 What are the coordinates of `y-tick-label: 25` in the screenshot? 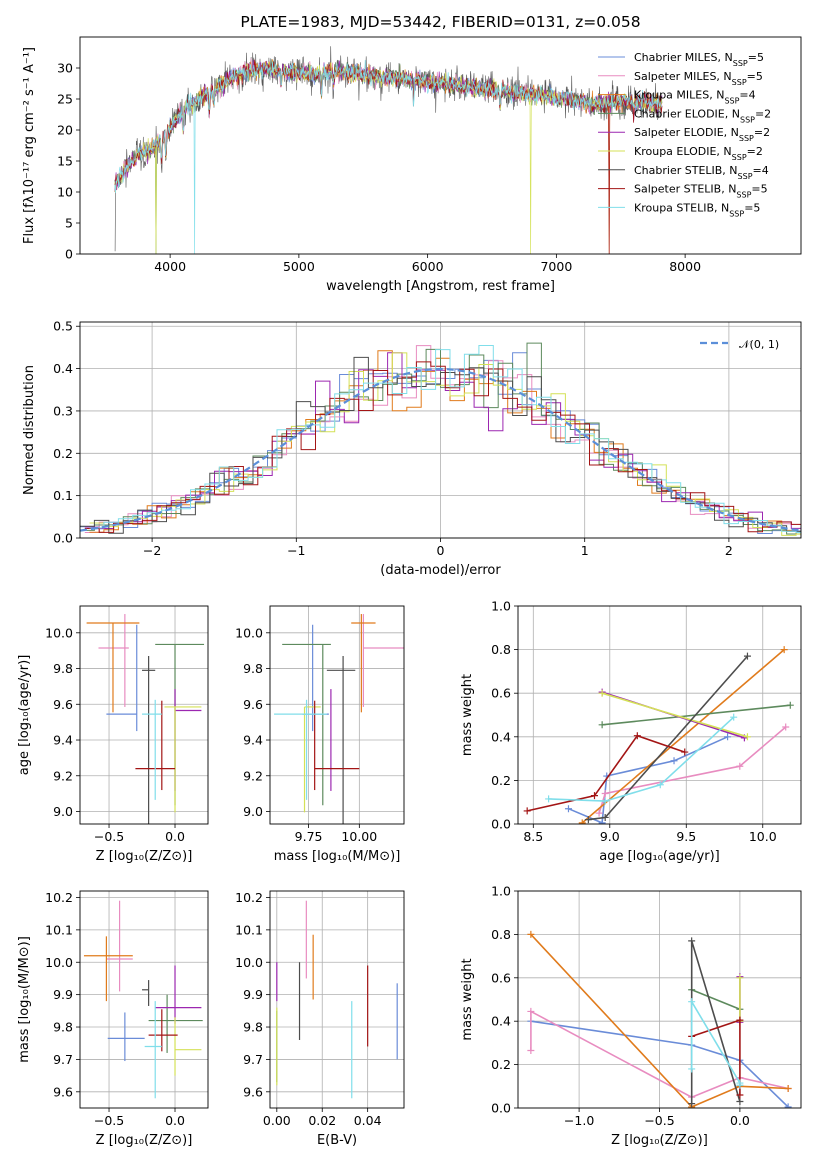 It's located at (65, 99).